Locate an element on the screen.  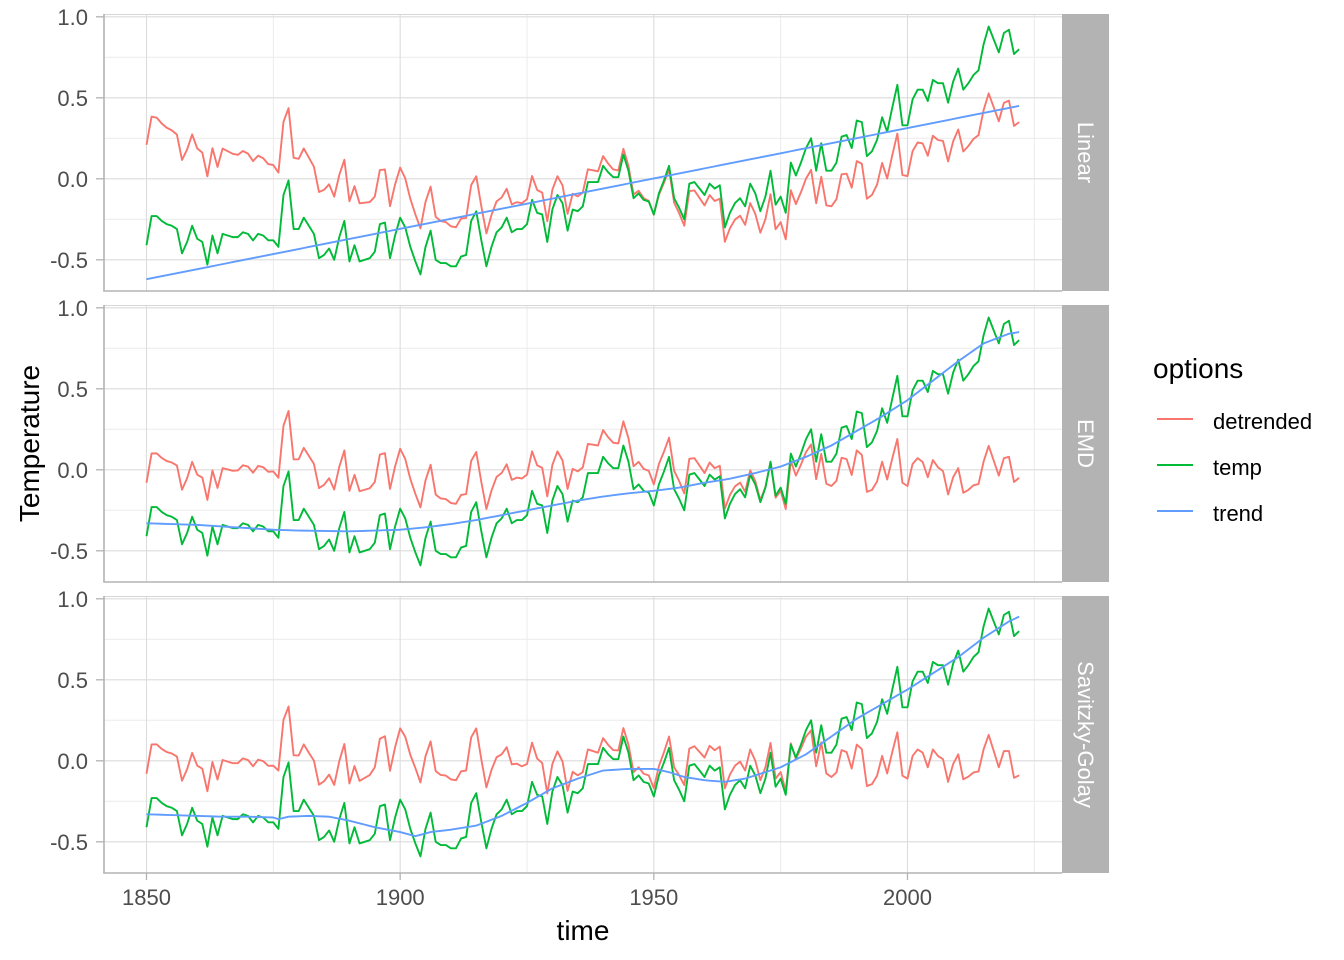
x-tick-label: 1850 is located at coordinates (146, 897).